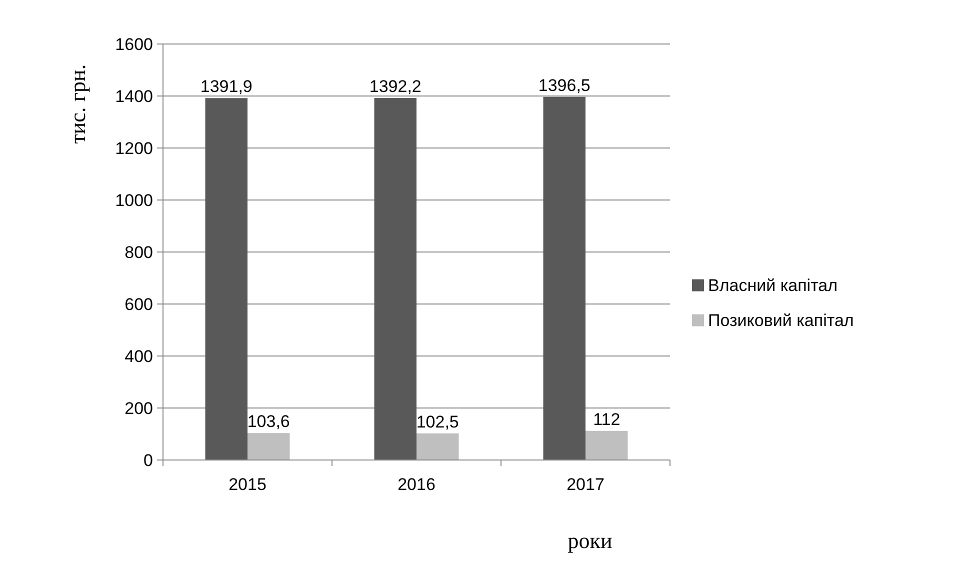 This screenshot has height=580, width=963. Describe the element at coordinates (77, 104) in the screenshot. I see `y-axis-title: тис. грн.` at that location.